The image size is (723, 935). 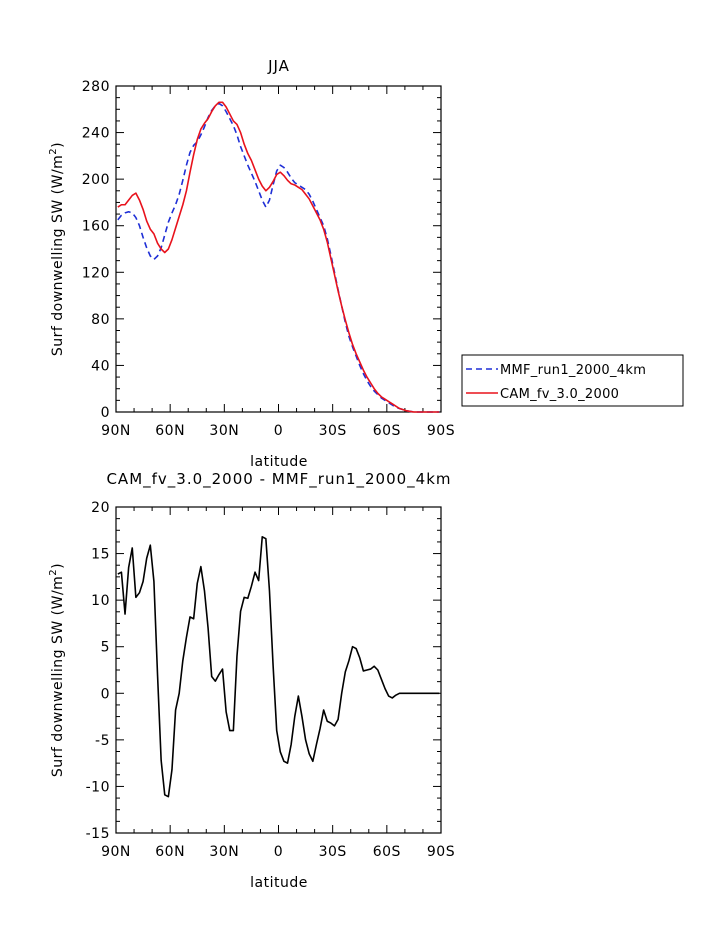 I want to click on y-tick-label: 280, so click(x=96, y=87).